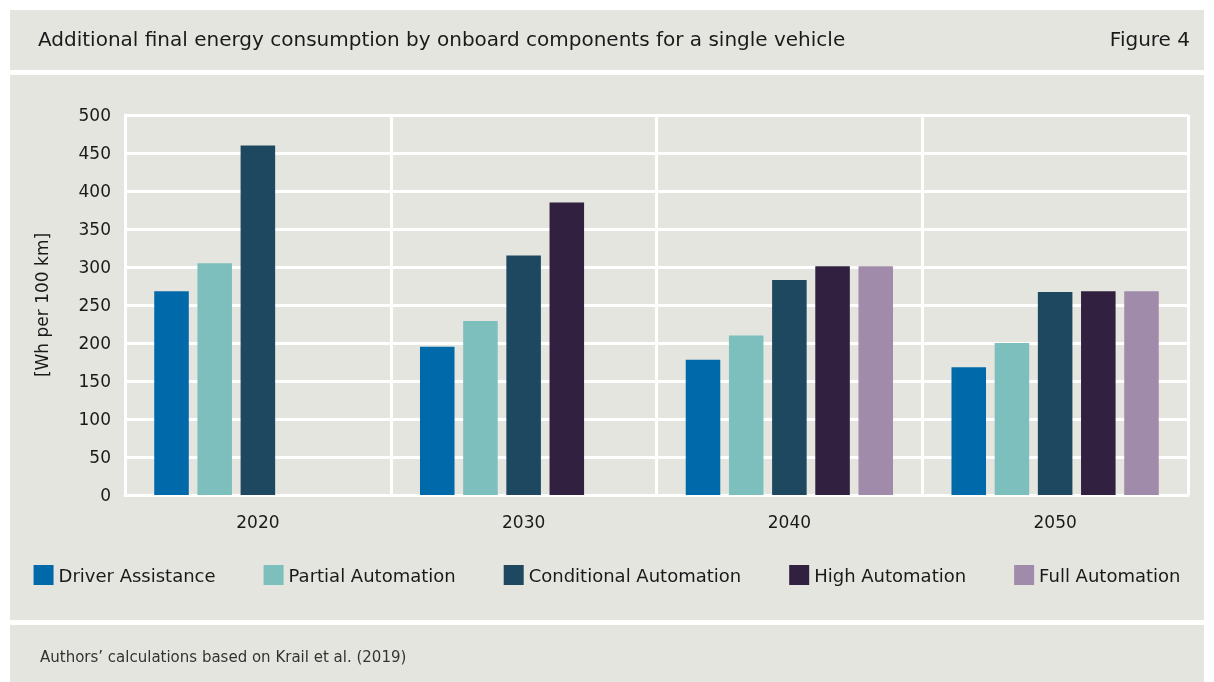 The height and width of the screenshot is (682, 1214). What do you see at coordinates (1110, 575) in the screenshot?
I see `legend-label: Full Automation` at bounding box center [1110, 575].